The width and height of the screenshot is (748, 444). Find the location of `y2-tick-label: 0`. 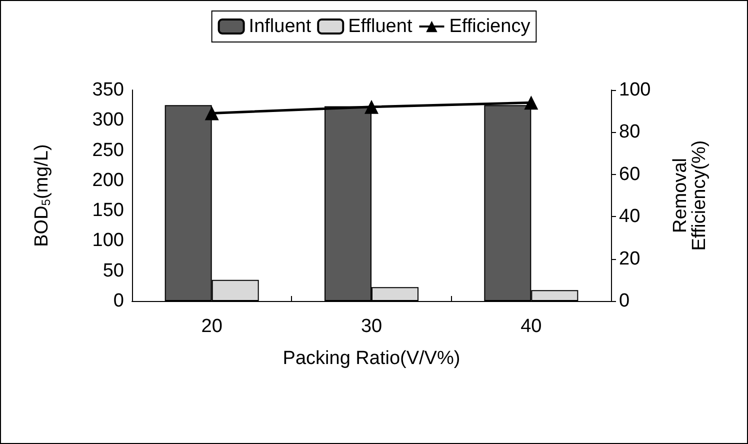

y2-tick-label: 0 is located at coordinates (624, 301).